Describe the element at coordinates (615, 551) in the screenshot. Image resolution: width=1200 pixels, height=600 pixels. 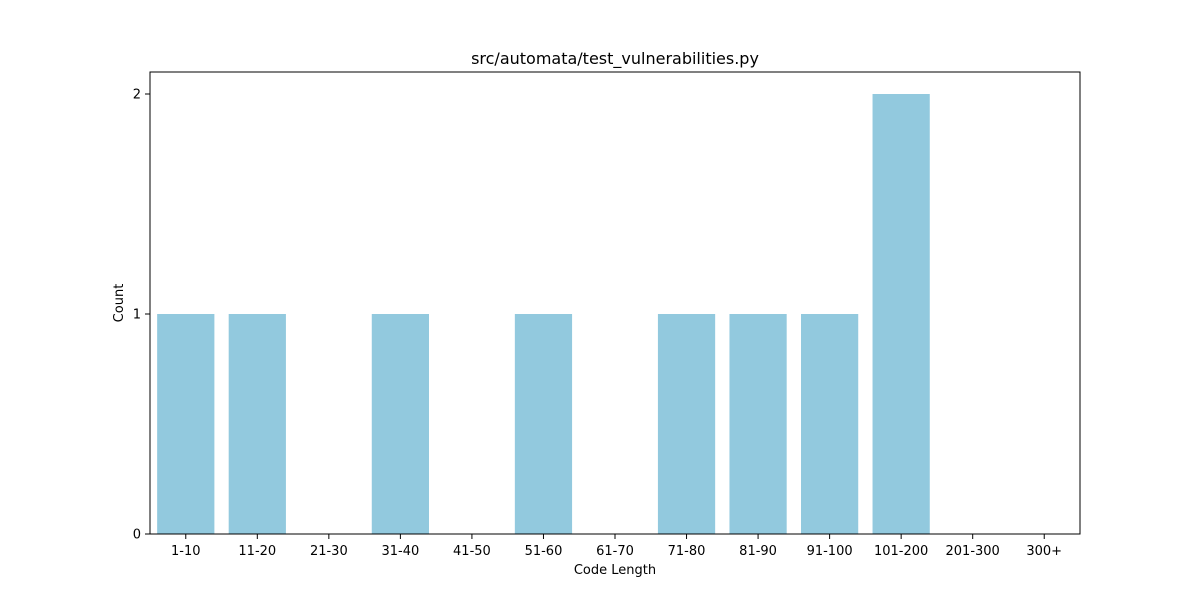
I see `x-tick-label: 61-70` at that location.